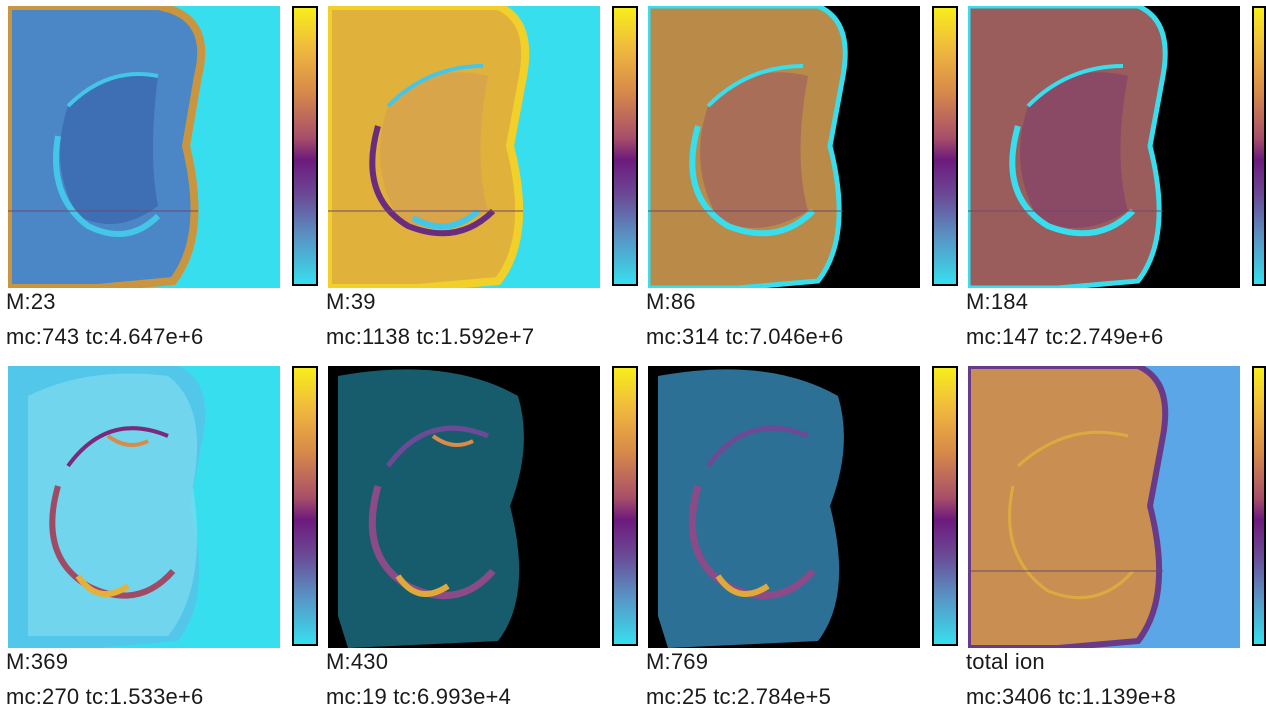  What do you see at coordinates (671, 301) in the screenshot?
I see `mass-label: M:86` at bounding box center [671, 301].